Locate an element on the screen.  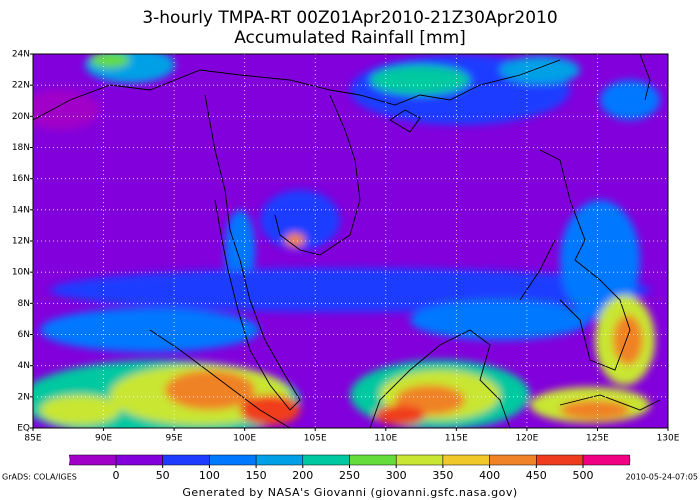
lon-label: 120E is located at coordinates (526, 439).